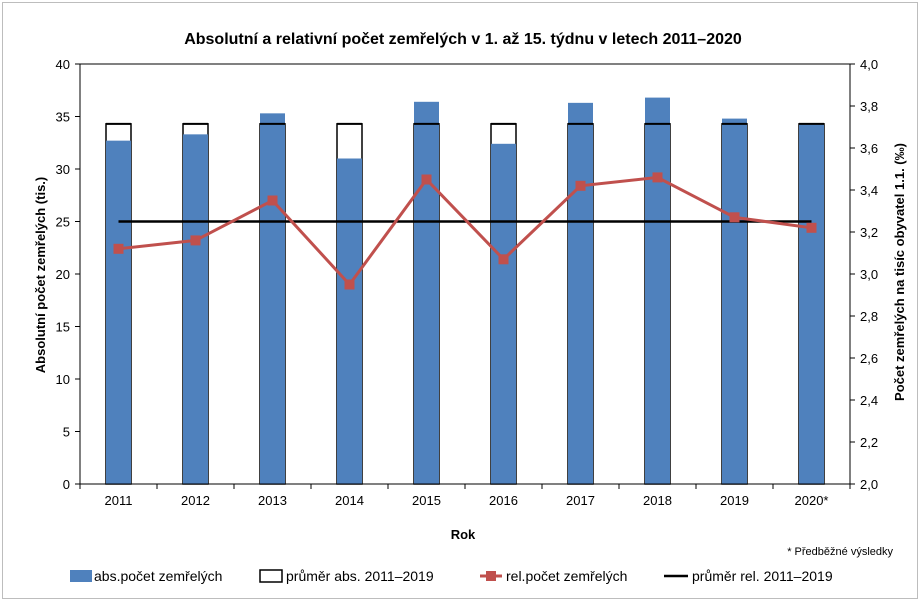  Describe the element at coordinates (869, 232) in the screenshot. I see `y2-tick-label: 3,2` at that location.